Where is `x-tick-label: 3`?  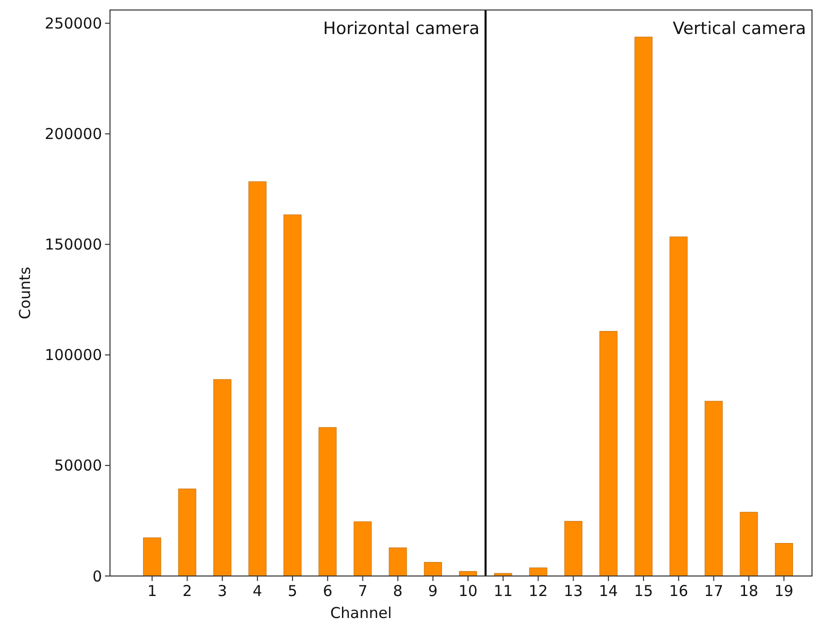
x-tick-label: 3 is located at coordinates (223, 591).